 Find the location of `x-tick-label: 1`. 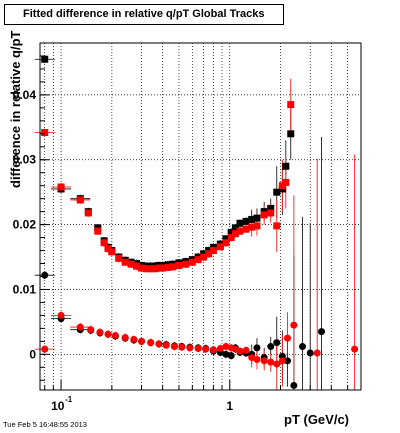

x-tick-label: 1 is located at coordinates (229, 406).